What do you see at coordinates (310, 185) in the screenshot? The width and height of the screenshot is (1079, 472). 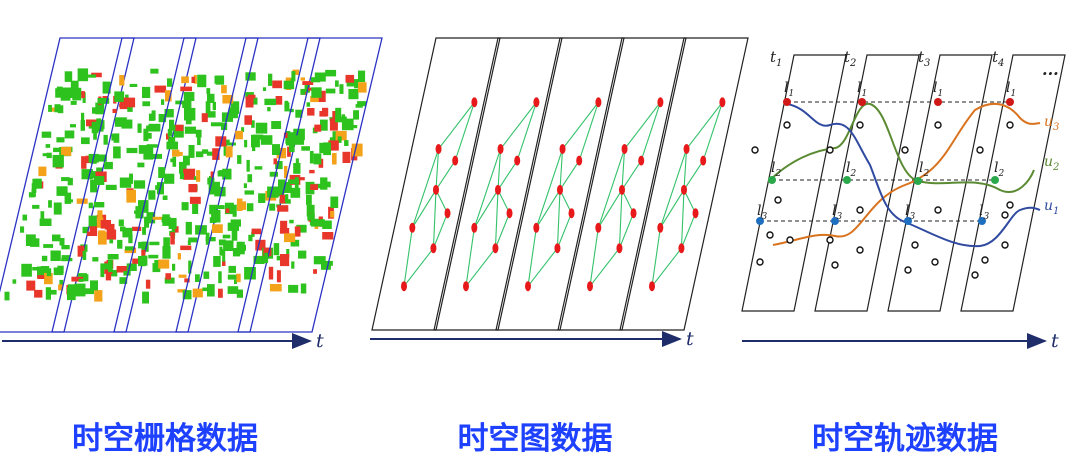 I see `raster-frame` at bounding box center [310, 185].